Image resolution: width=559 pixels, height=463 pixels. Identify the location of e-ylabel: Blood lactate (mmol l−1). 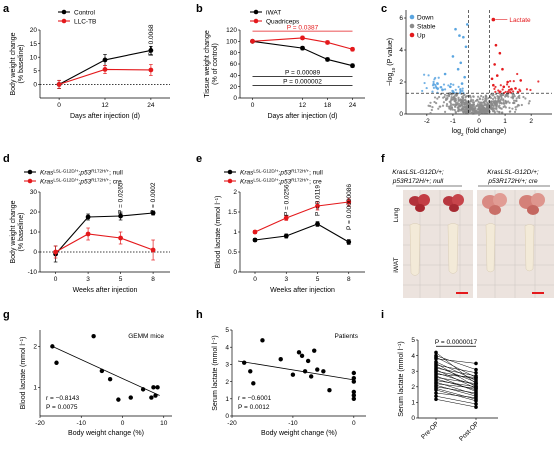
(218, 232).